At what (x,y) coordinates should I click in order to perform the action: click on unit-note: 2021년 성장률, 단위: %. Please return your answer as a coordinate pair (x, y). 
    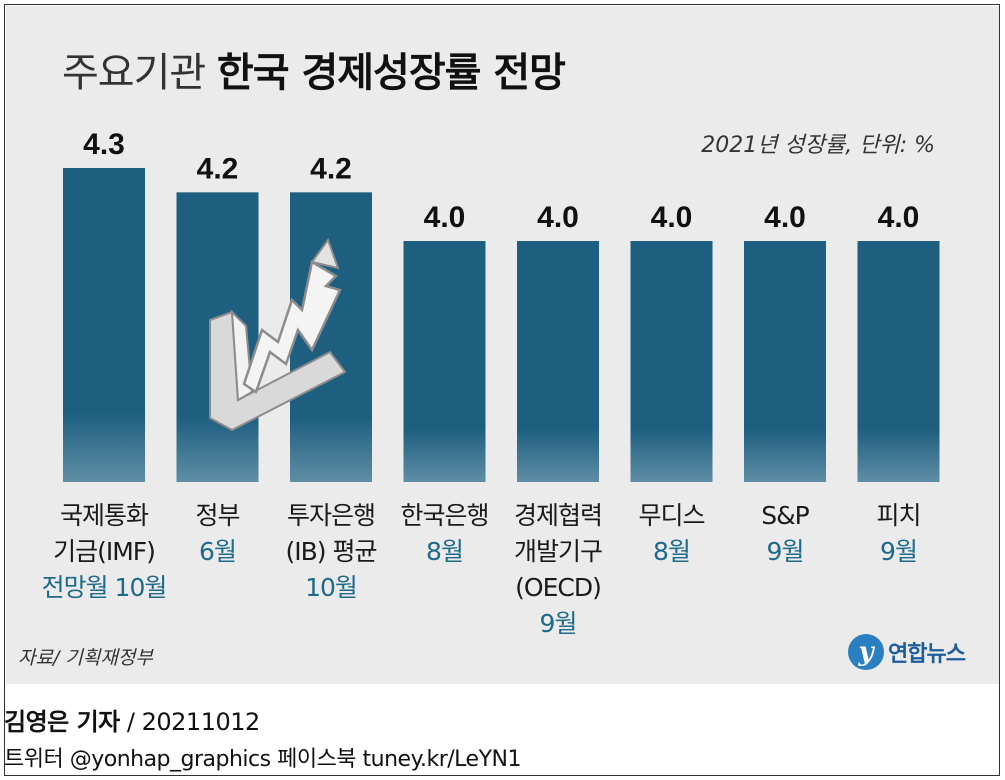
    Looking at the image, I should click on (818, 145).